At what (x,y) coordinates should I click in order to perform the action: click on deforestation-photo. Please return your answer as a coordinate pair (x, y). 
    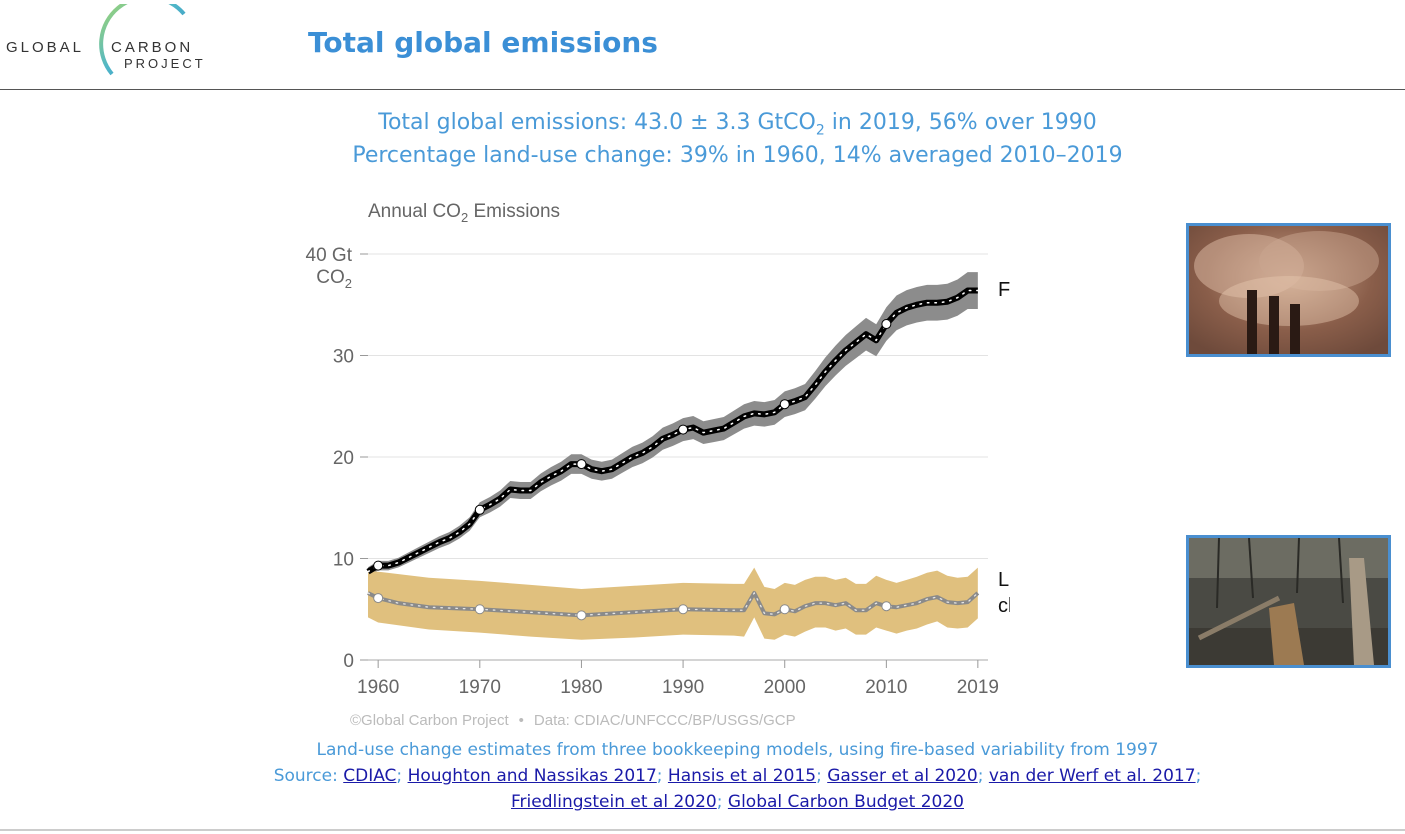
    Looking at the image, I should click on (1288, 601).